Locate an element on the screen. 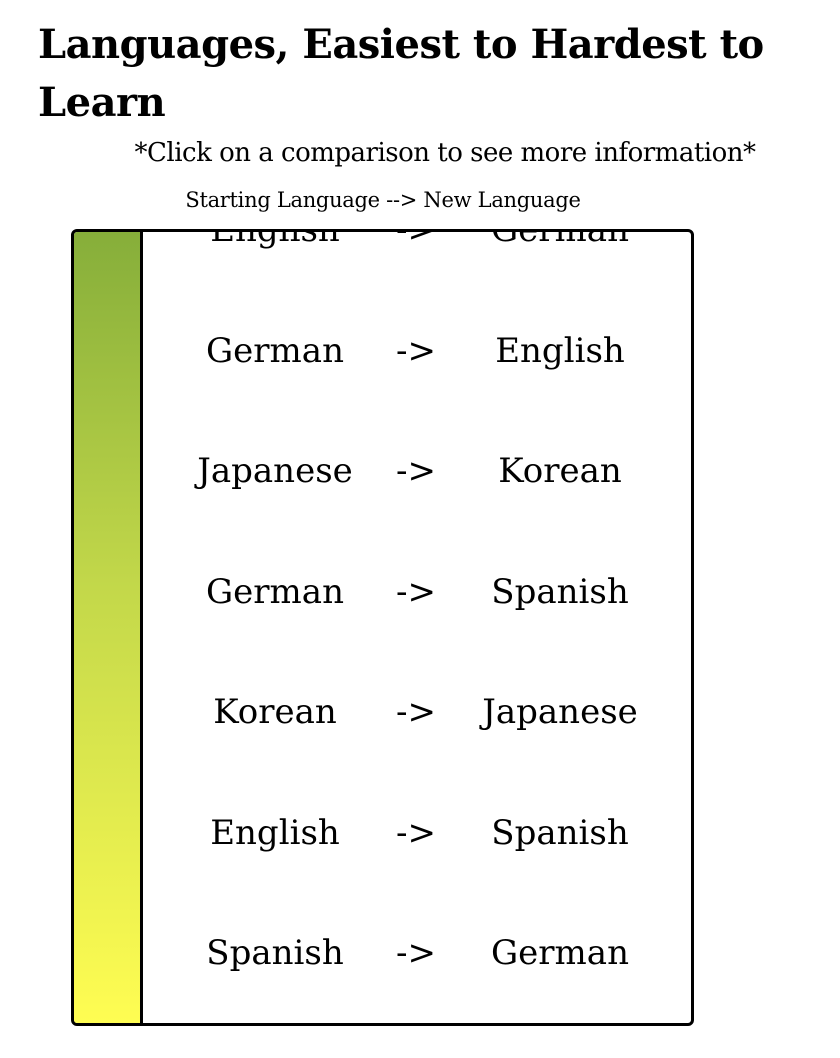 The image size is (840, 1058). to-language: Japanese is located at coordinates (560, 712).